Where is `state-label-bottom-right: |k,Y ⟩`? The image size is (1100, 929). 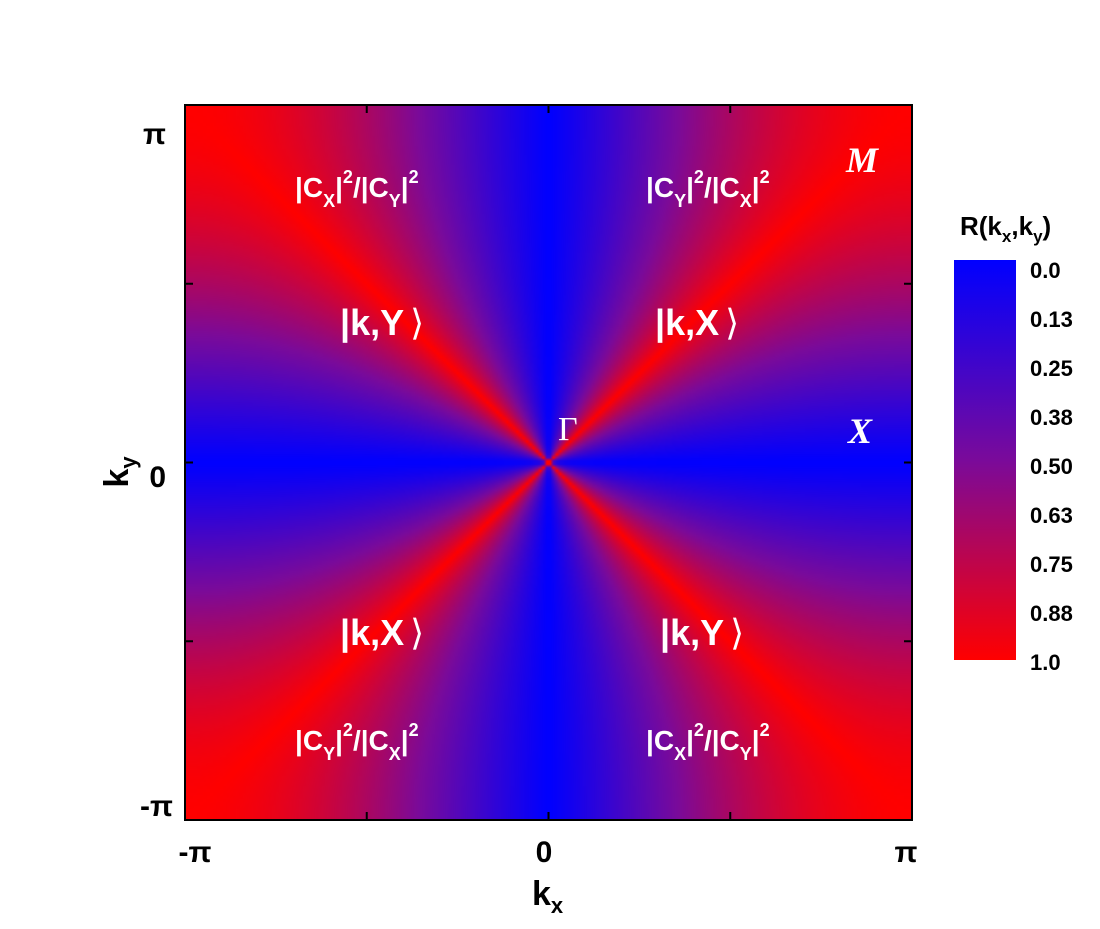
state-label-bottom-right: |k,Y ⟩ is located at coordinates (702, 633).